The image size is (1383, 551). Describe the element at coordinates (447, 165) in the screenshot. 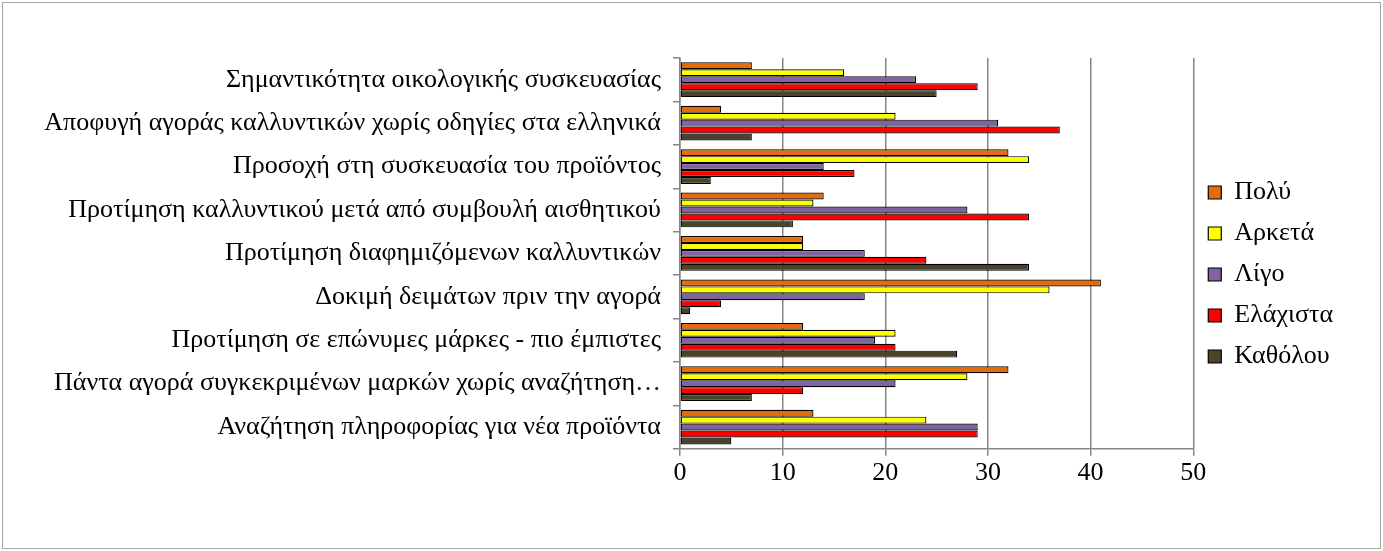

I see `y-tick-label: Προσοχή στη συσκευασία του προϊόντος` at that location.